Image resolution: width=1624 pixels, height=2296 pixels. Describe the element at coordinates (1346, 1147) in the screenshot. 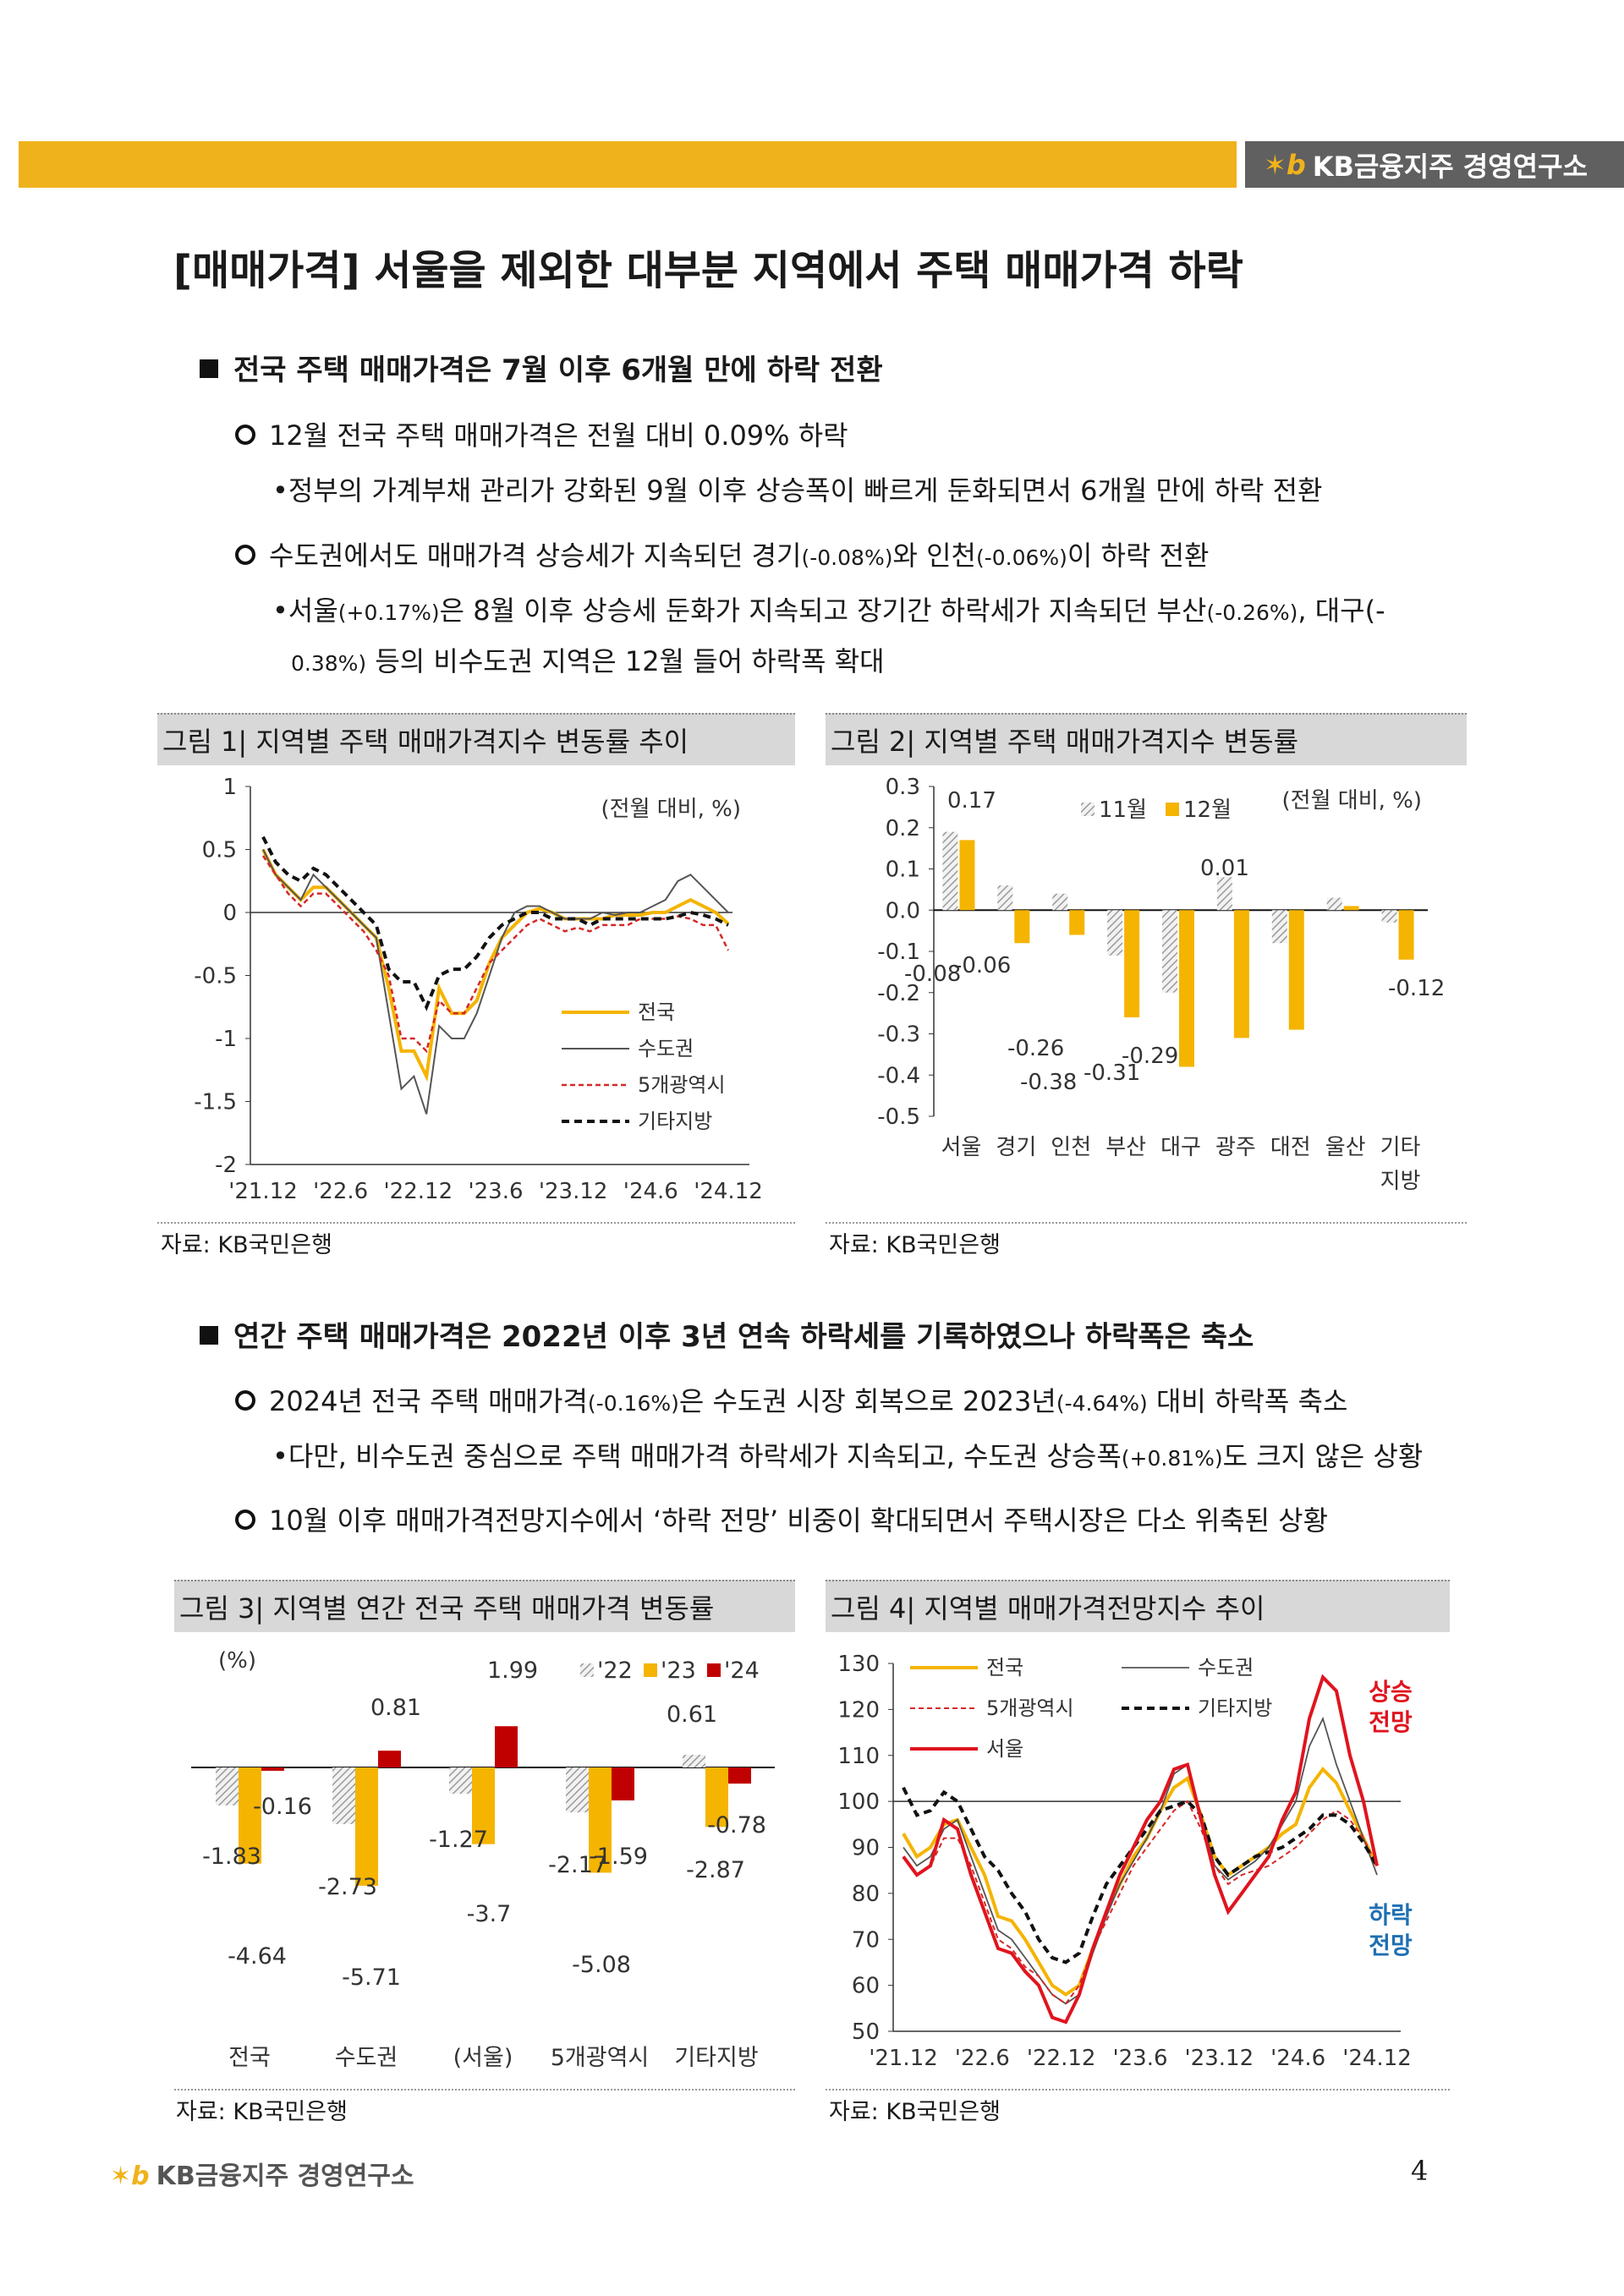

I see `fig2-category-label: 울산` at that location.